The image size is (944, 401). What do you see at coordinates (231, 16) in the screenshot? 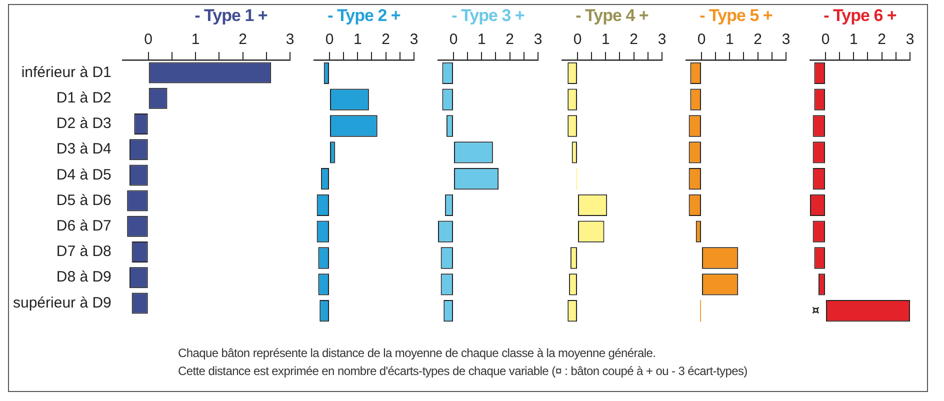
I see `chart-title: - Type 1 +` at bounding box center [231, 16].